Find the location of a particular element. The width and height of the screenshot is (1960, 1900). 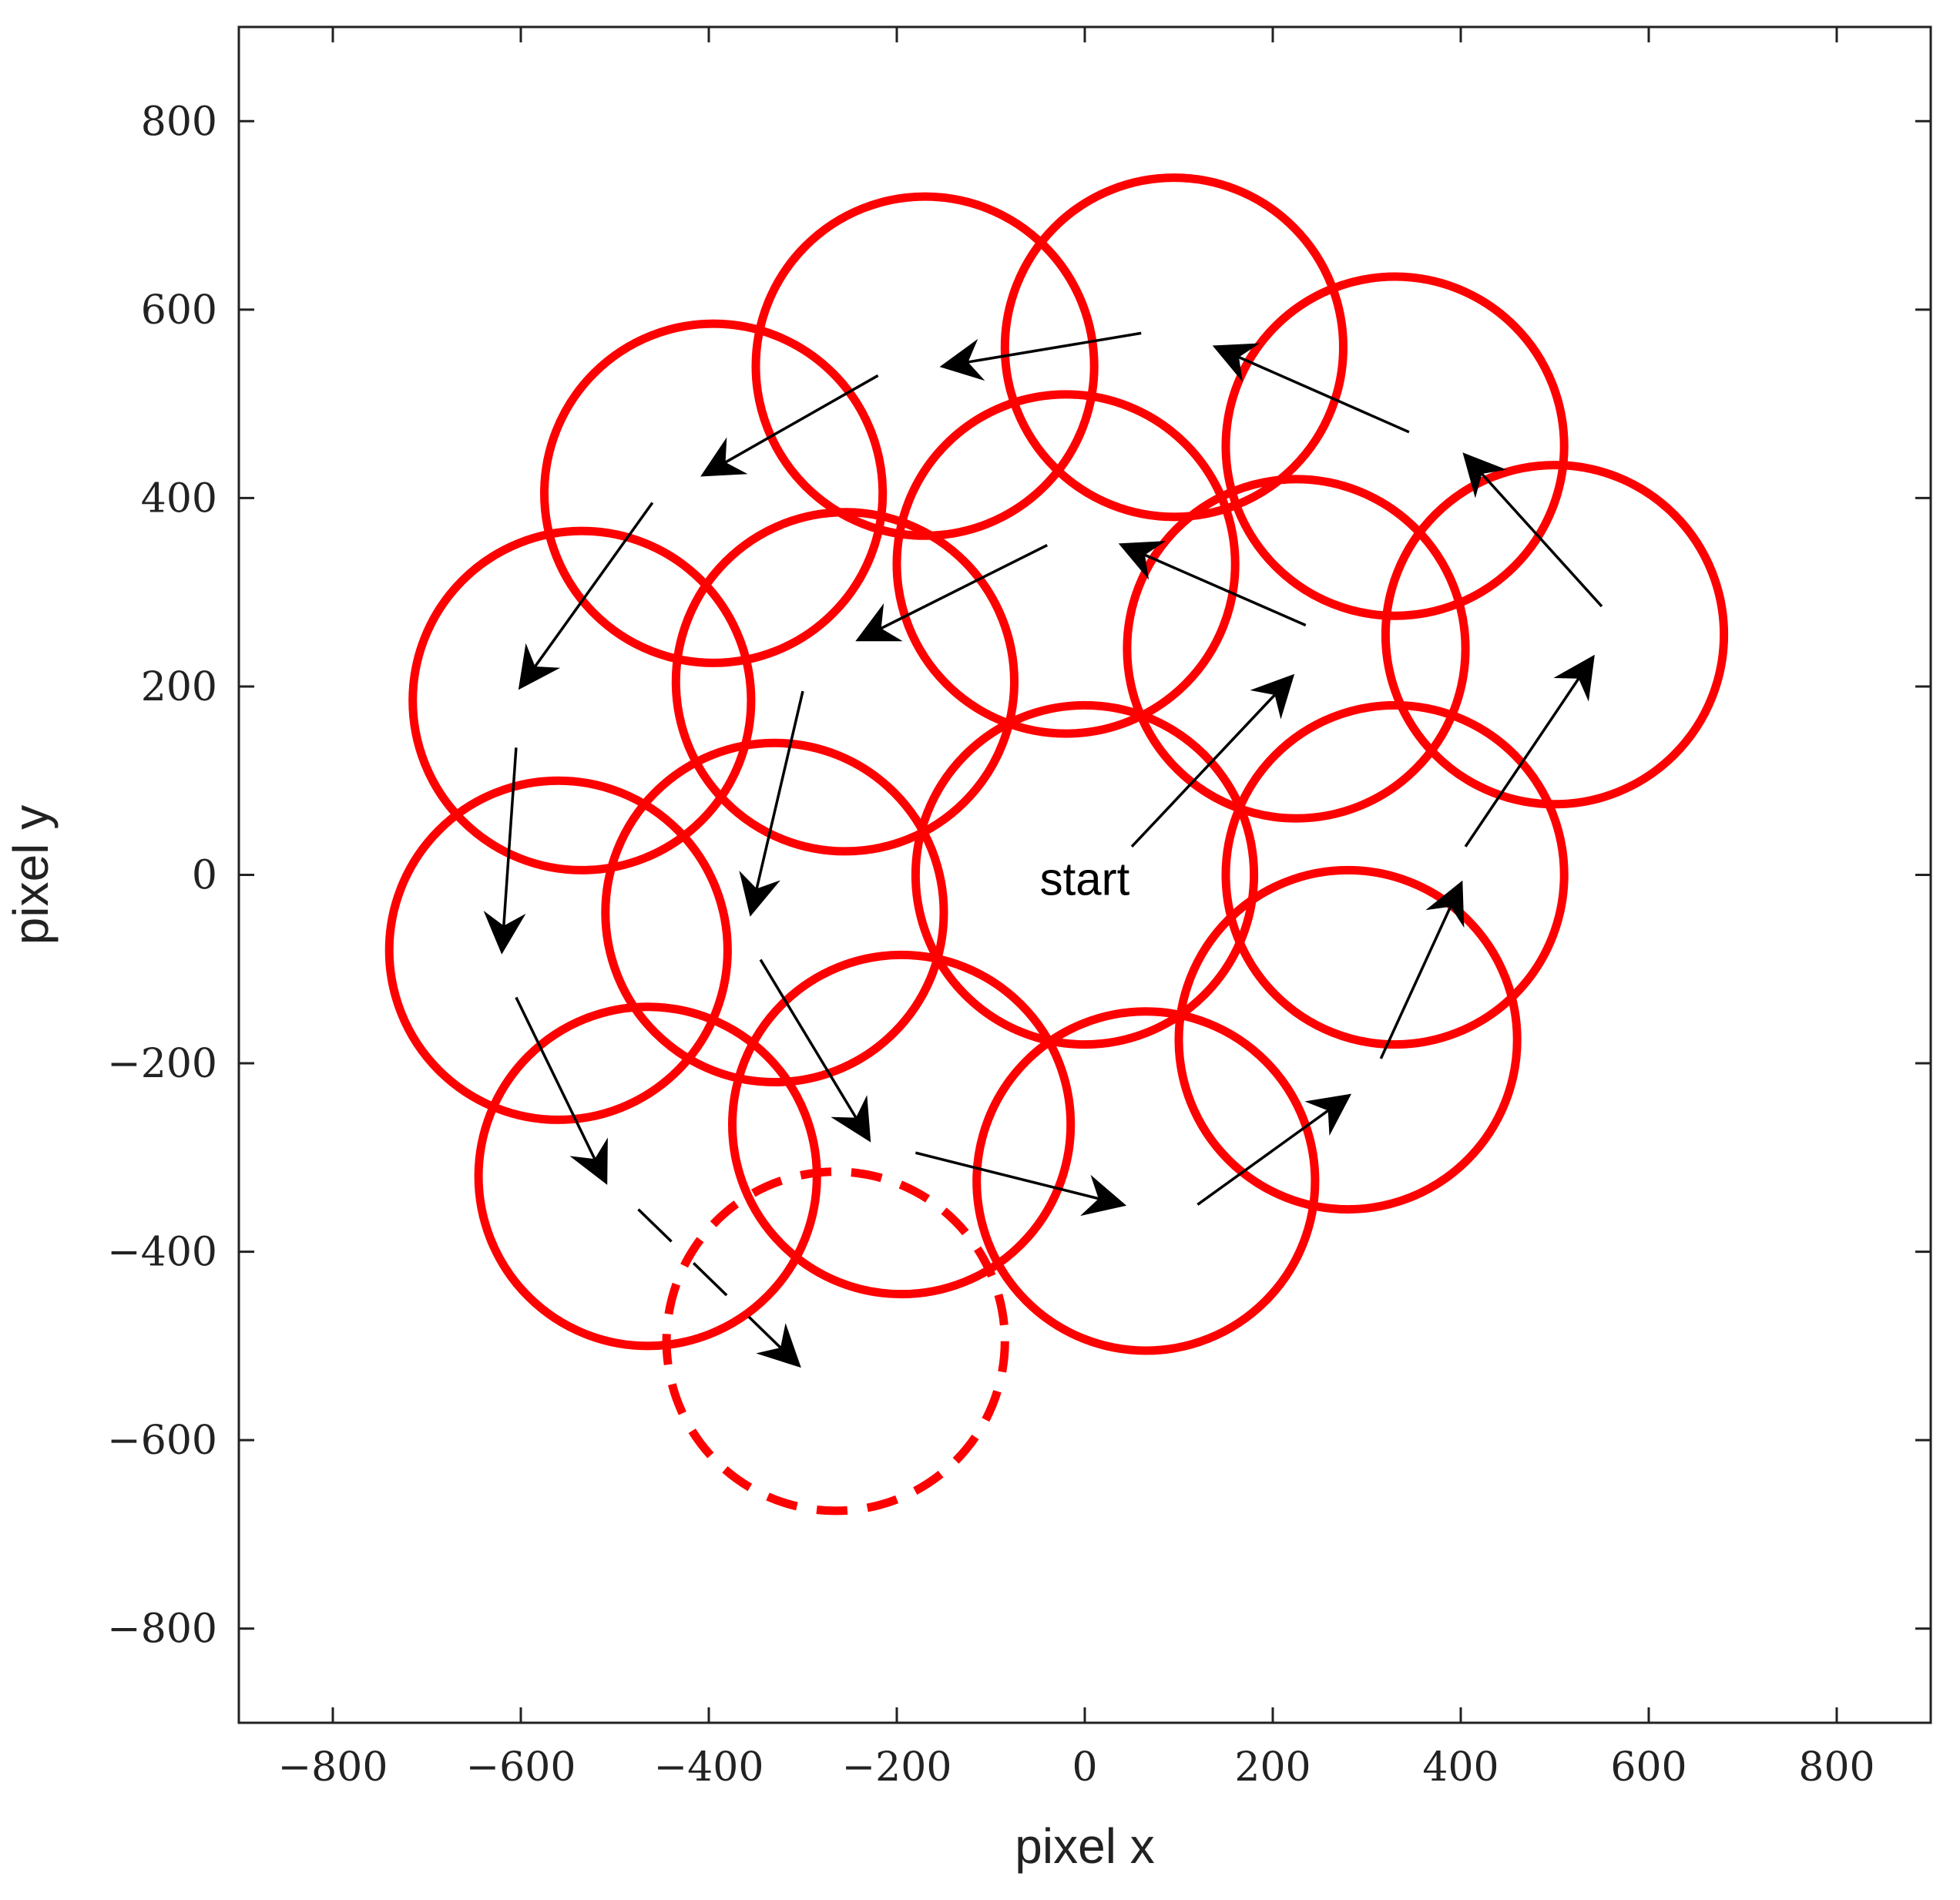

annotations-layer: start is located at coordinates (1085, 879).